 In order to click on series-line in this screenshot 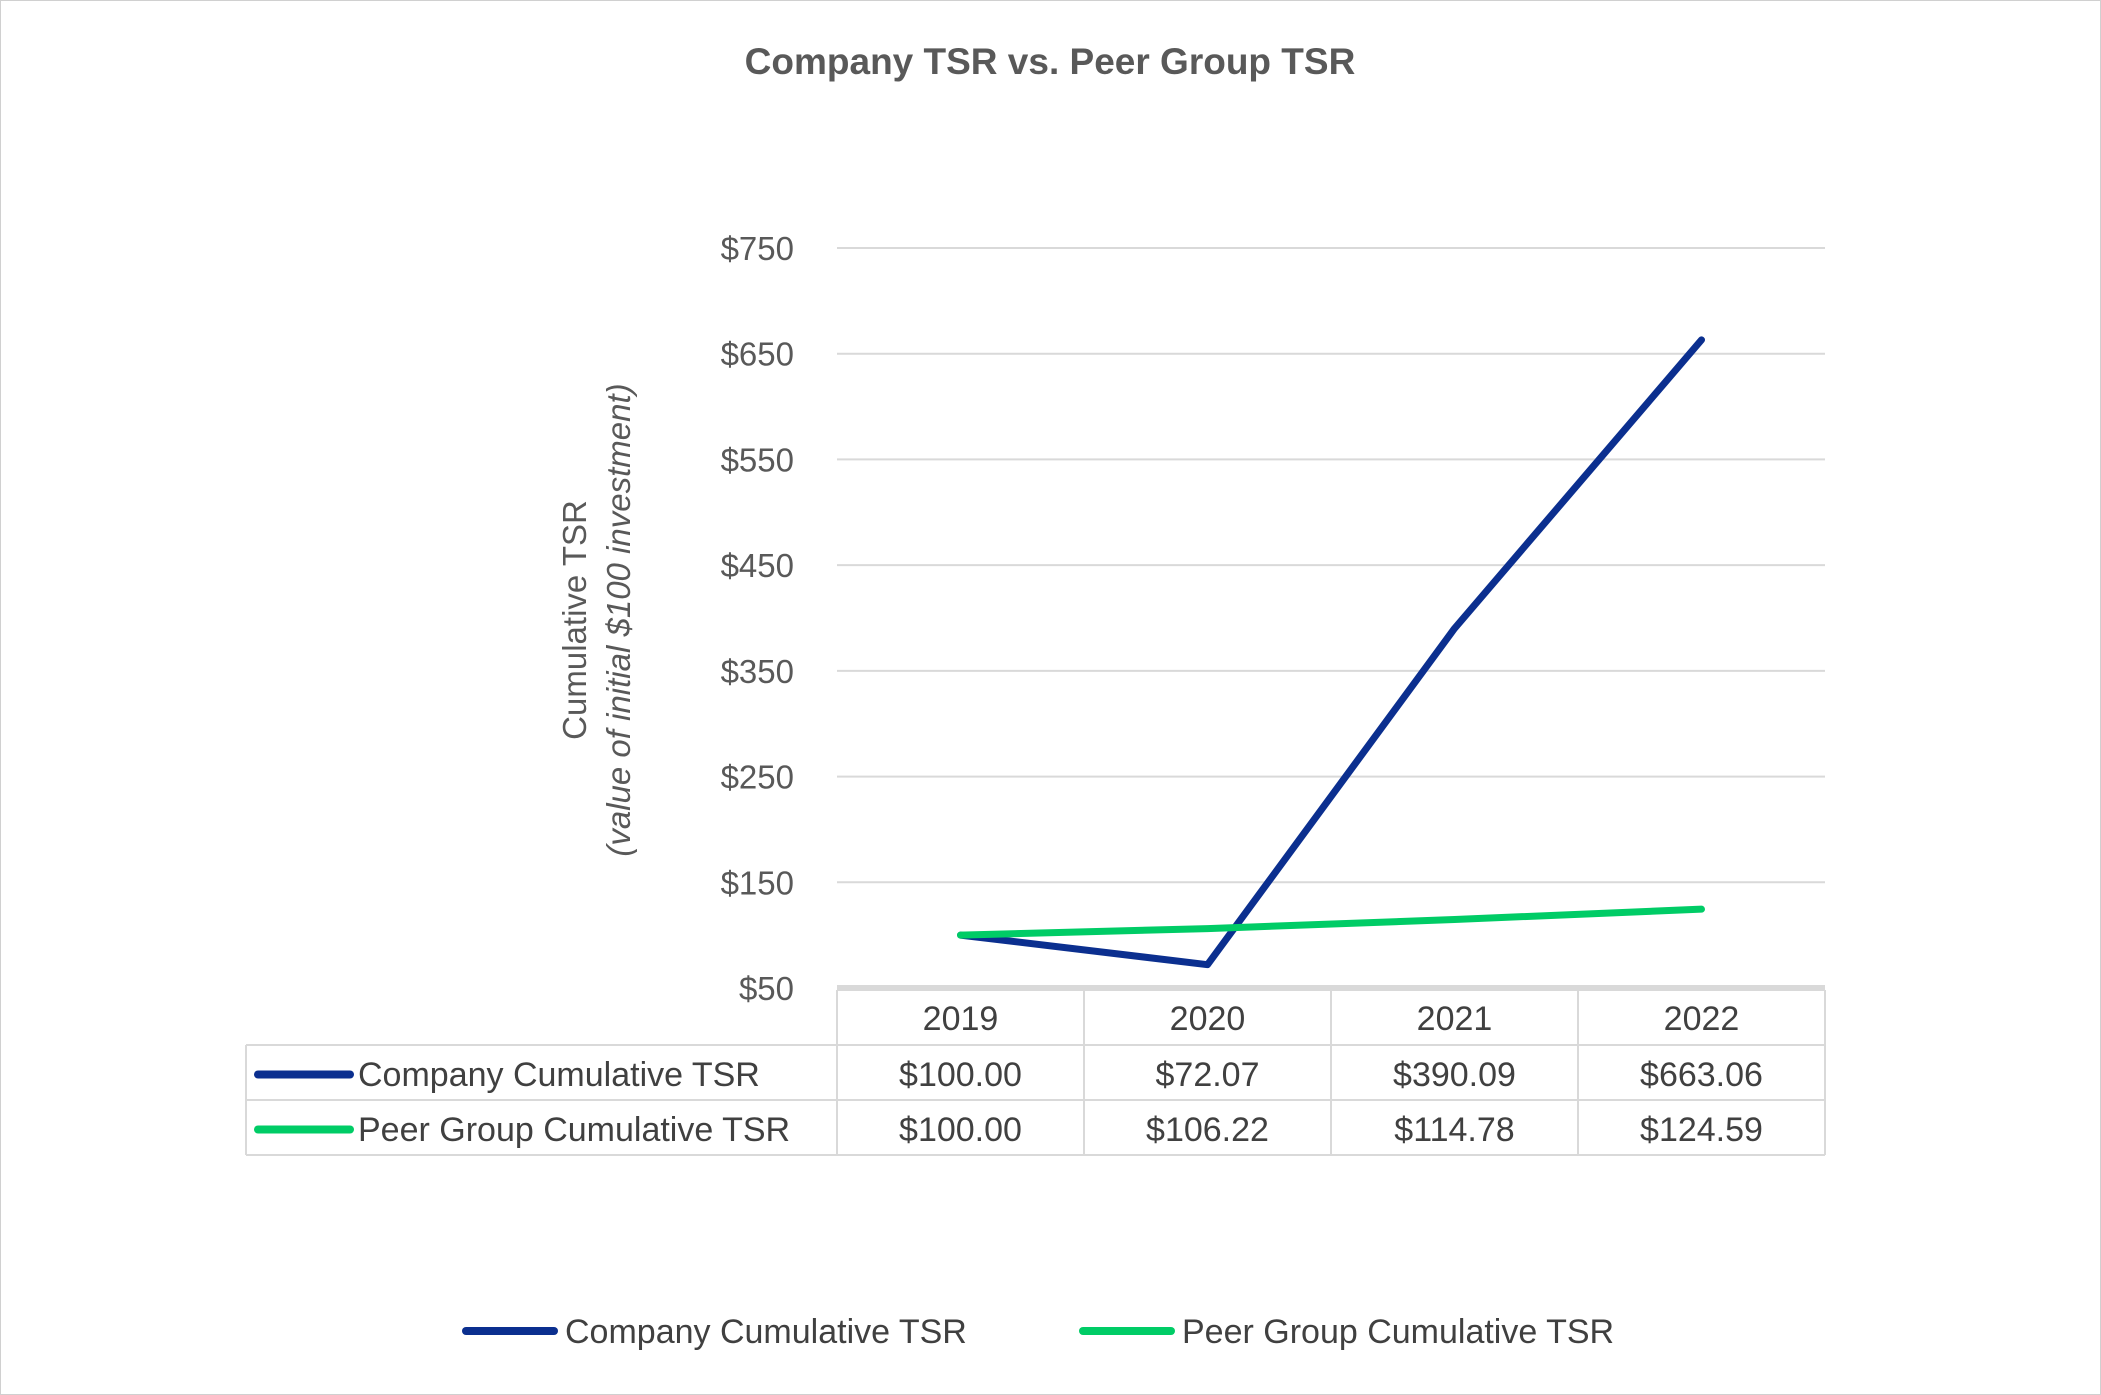, I will do `click(1331, 922)`.